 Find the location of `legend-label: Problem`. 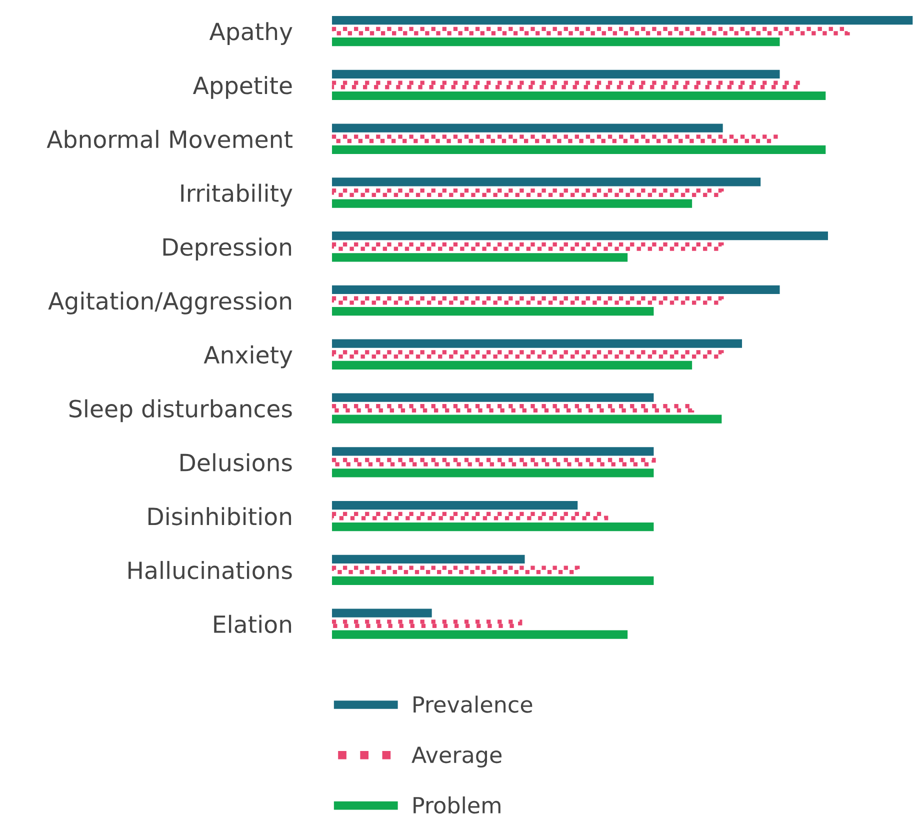

legend-label: Problem is located at coordinates (457, 805).